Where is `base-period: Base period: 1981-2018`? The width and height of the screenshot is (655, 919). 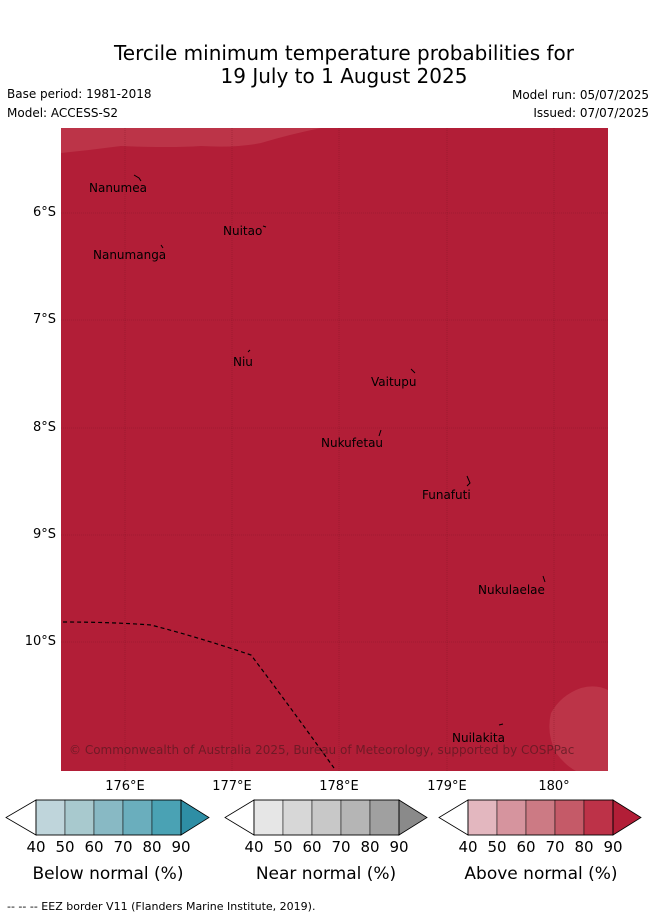
base-period: Base period: 1981-2018 is located at coordinates (79, 94).